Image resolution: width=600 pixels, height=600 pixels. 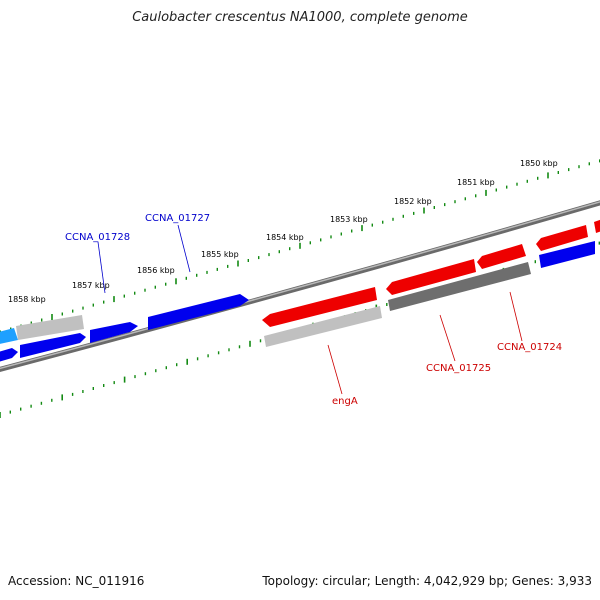 What do you see at coordinates (319, 307) in the screenshot?
I see `gene-engA-forward-arrow` at bounding box center [319, 307].